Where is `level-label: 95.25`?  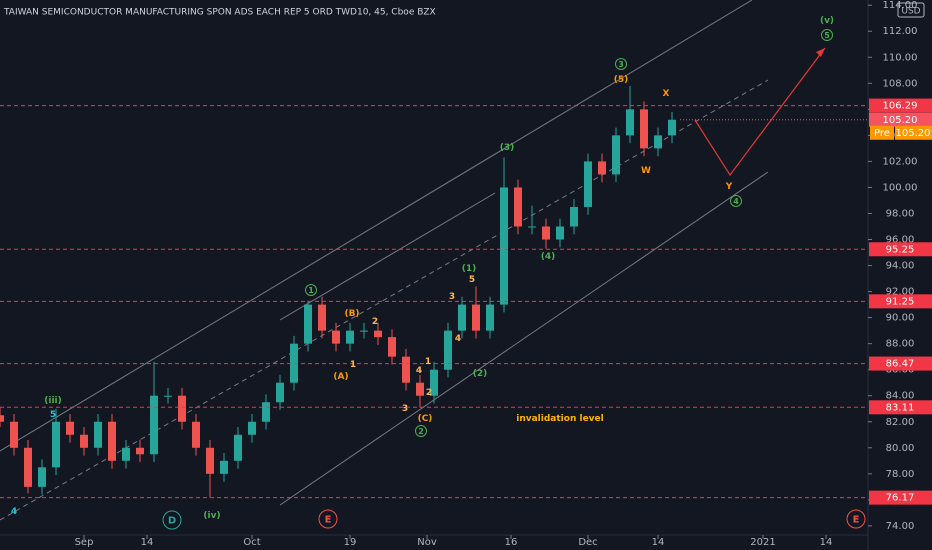 level-label: 95.25 is located at coordinates (900, 249).